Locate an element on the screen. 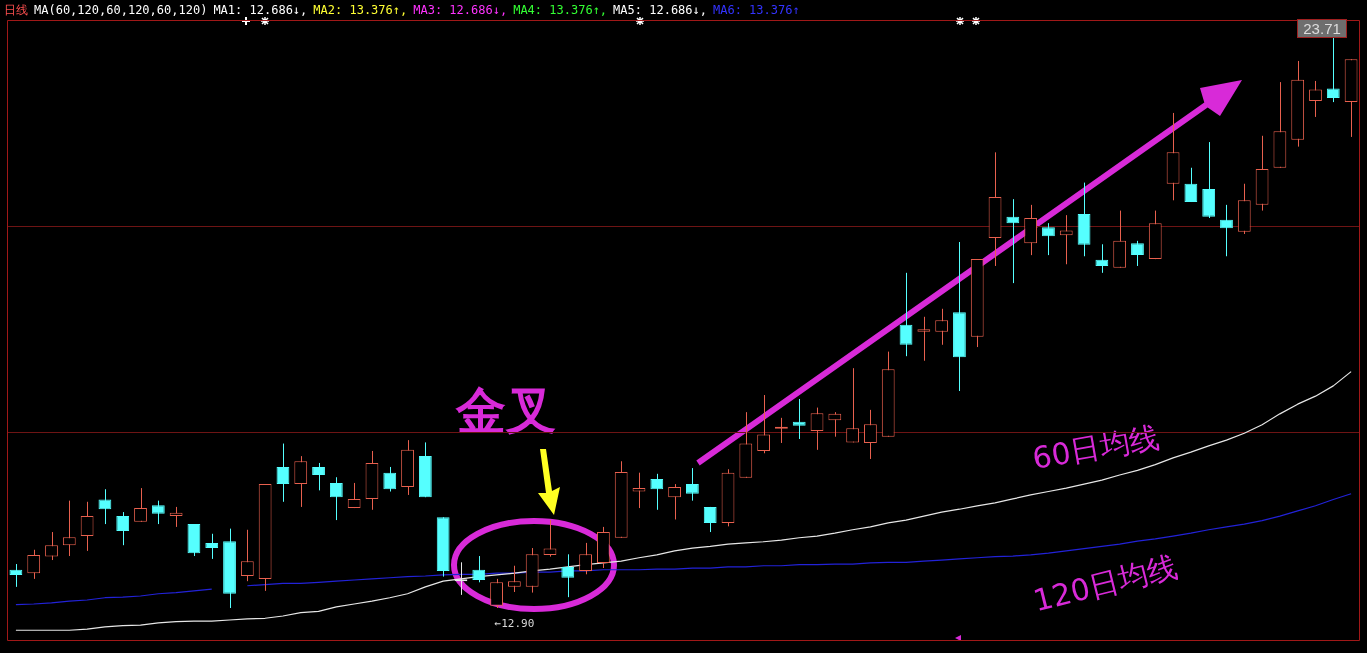 This screenshot has width=1367, height=653. annotation: 金叉 is located at coordinates (506, 410).